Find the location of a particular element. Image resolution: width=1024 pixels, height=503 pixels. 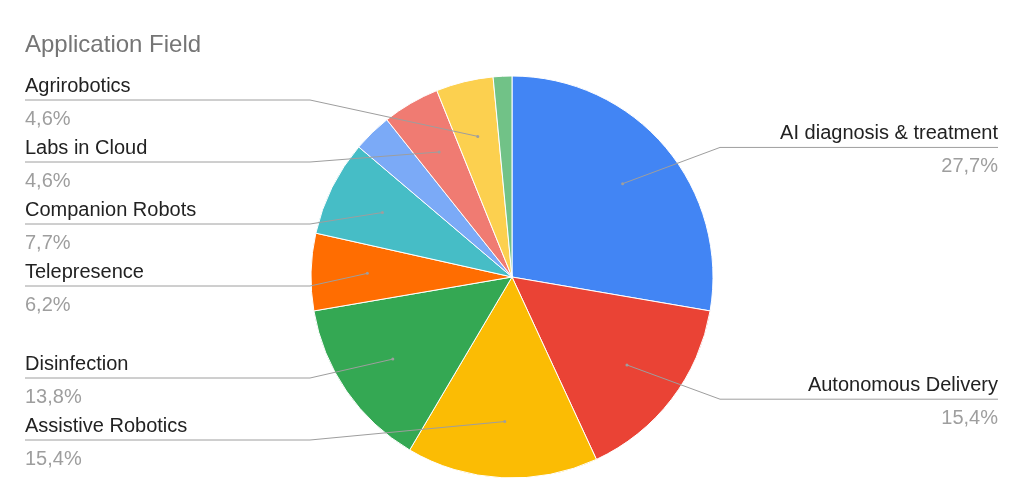

data-label: 27,7% is located at coordinates (970, 165).